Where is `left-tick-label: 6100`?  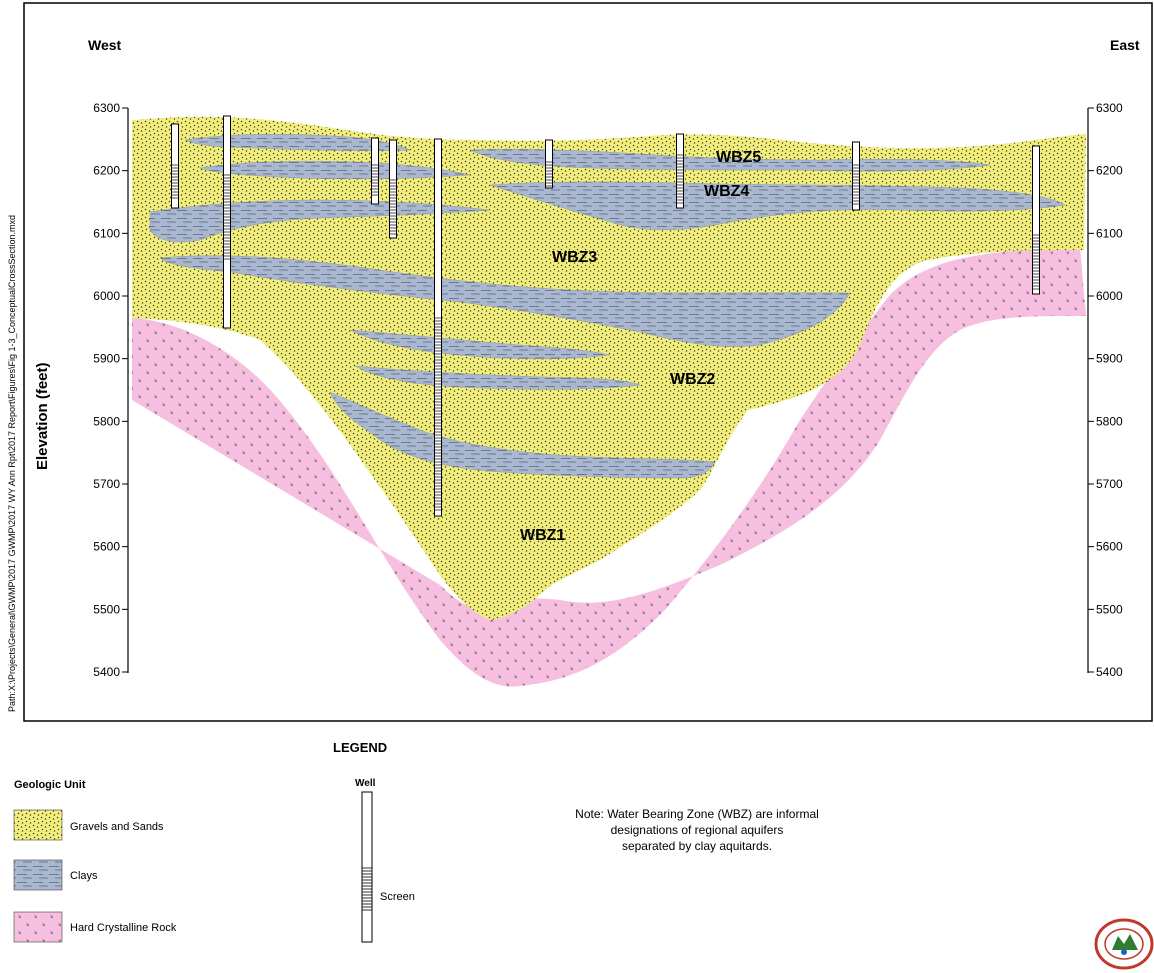 left-tick-label: 6100 is located at coordinates (106, 233).